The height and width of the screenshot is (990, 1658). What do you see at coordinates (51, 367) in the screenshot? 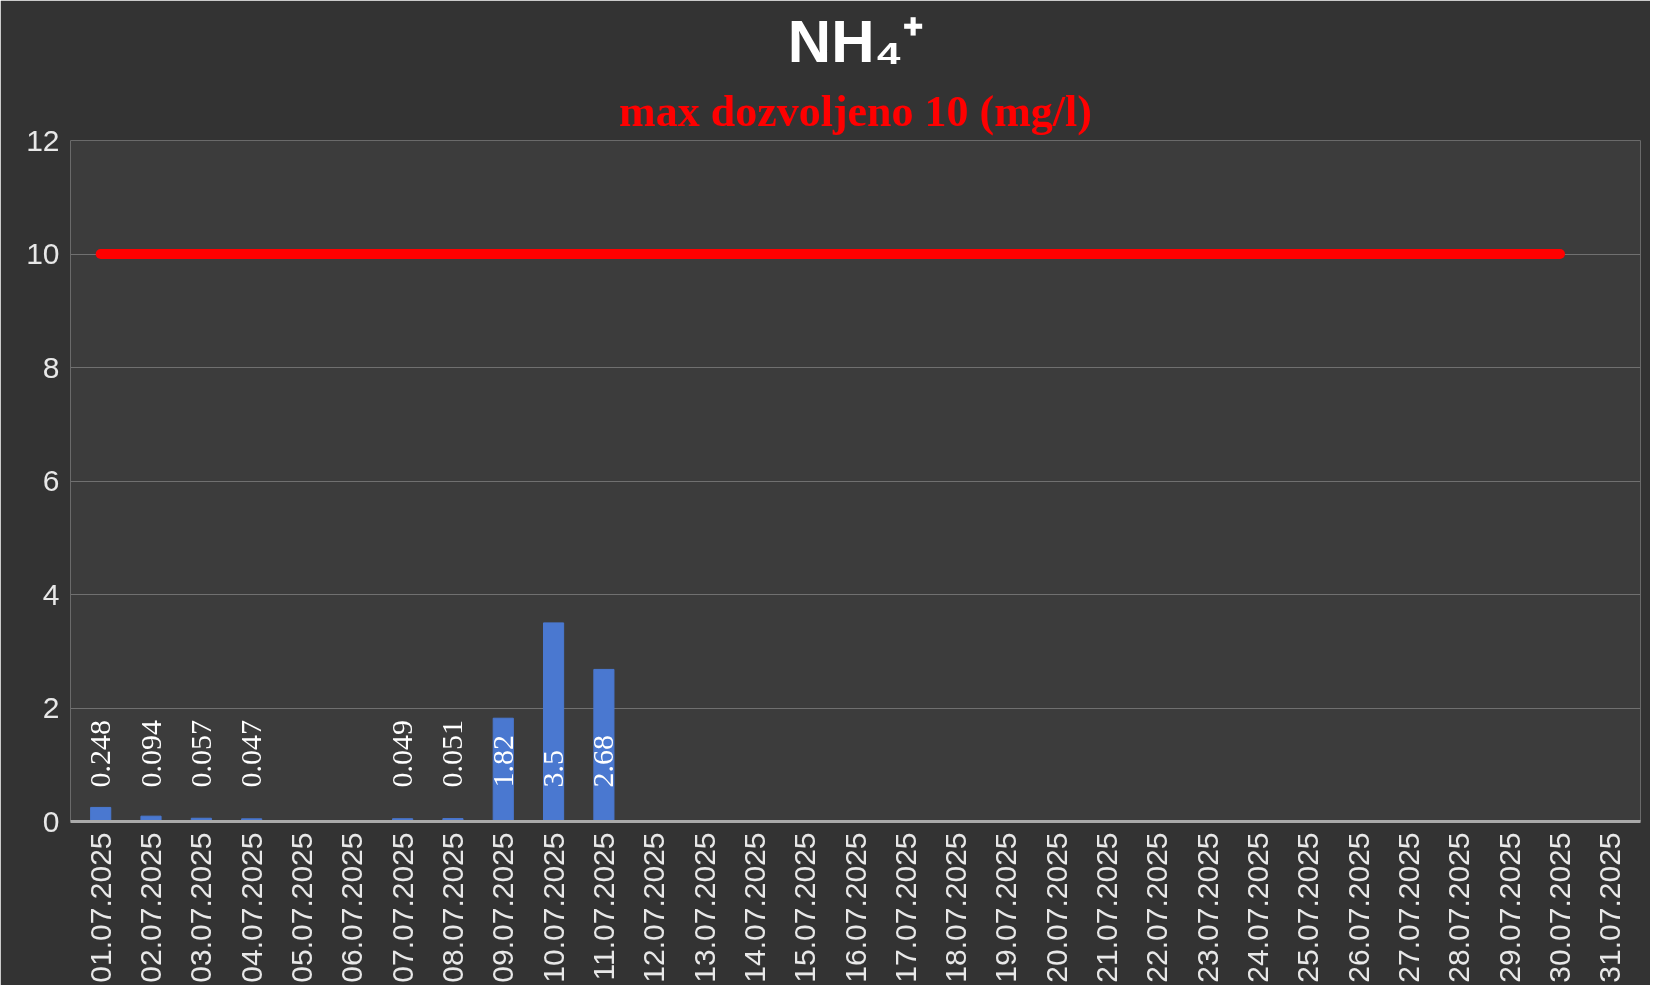
I see `y-tick-label: 8` at bounding box center [51, 367].